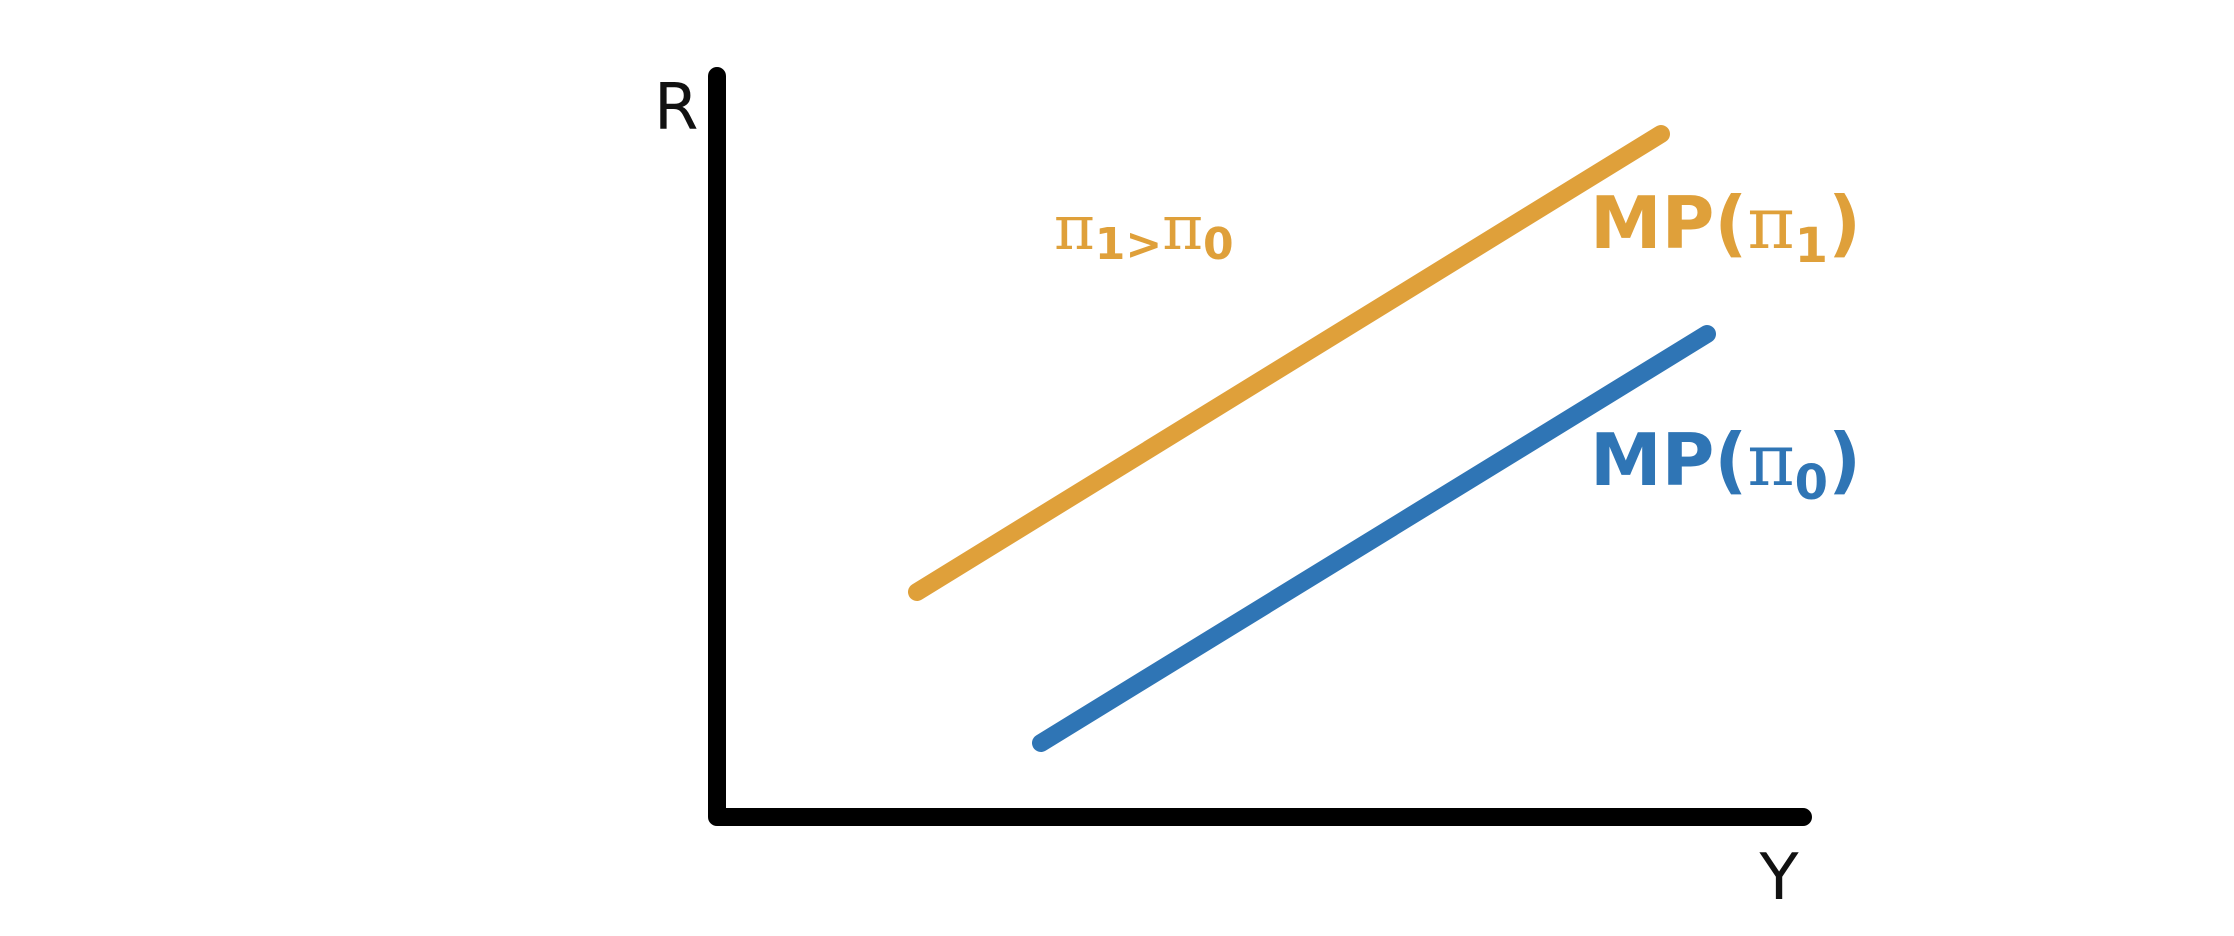  I want to click on mp-pi1-suffix: ), so click(1844, 223).